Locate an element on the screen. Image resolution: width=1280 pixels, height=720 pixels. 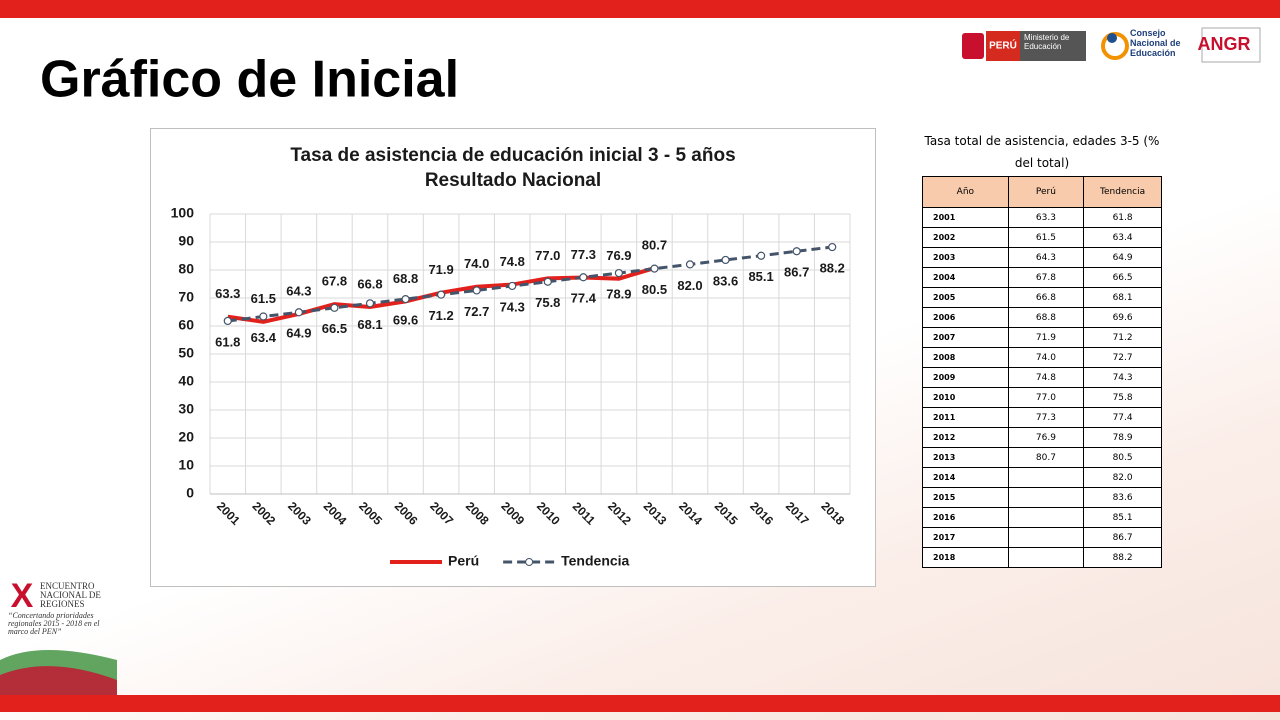
data-label: 68.8 is located at coordinates (405, 278).